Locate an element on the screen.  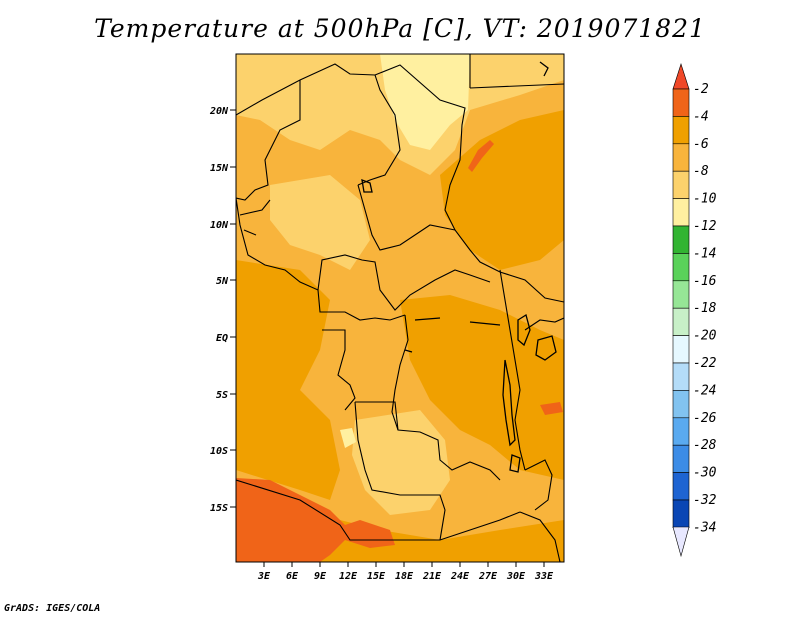
lat-label: 20N is located at coordinates (219, 111).